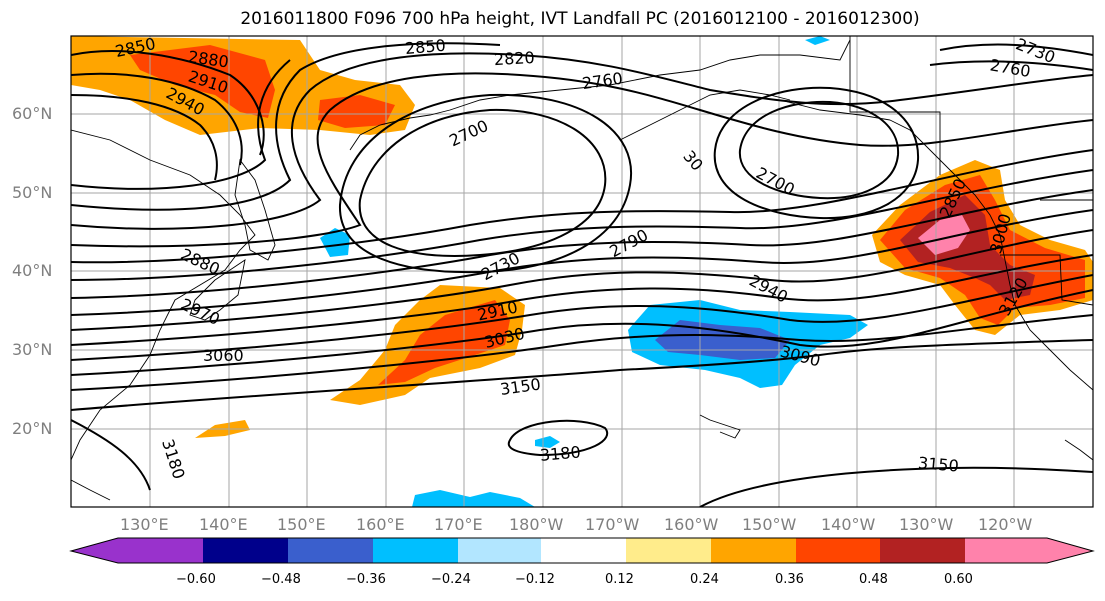 The image size is (1105, 601). What do you see at coordinates (535, 579) in the screenshot?
I see `colorbar-tick-label: −0.12` at bounding box center [535, 579].